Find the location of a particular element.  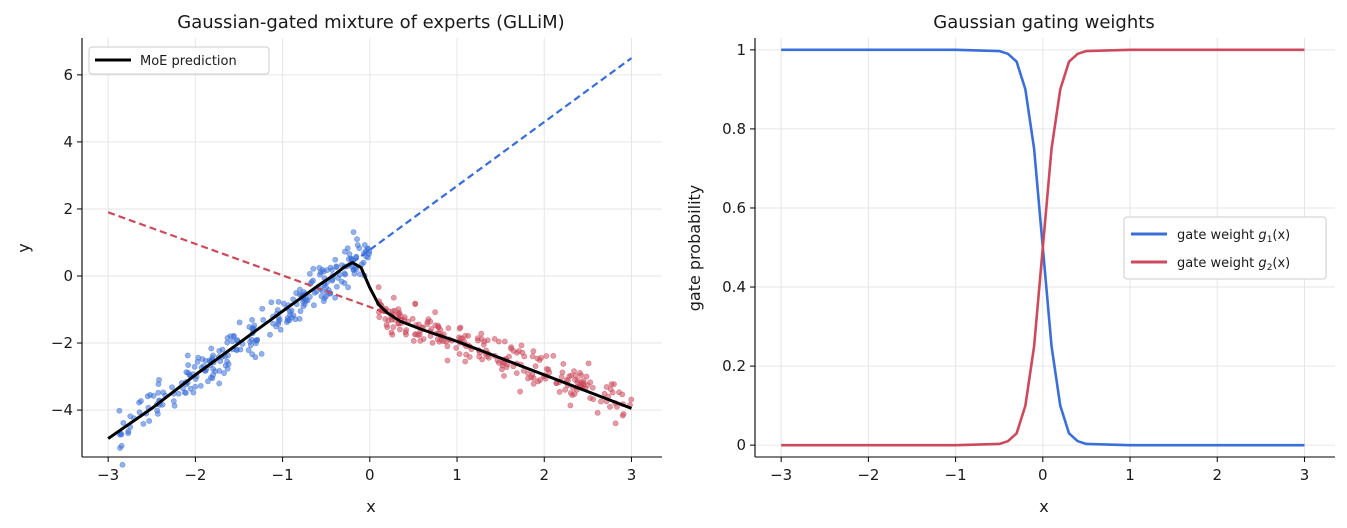

gating-x-tick-label: 2 is located at coordinates (1217, 475).